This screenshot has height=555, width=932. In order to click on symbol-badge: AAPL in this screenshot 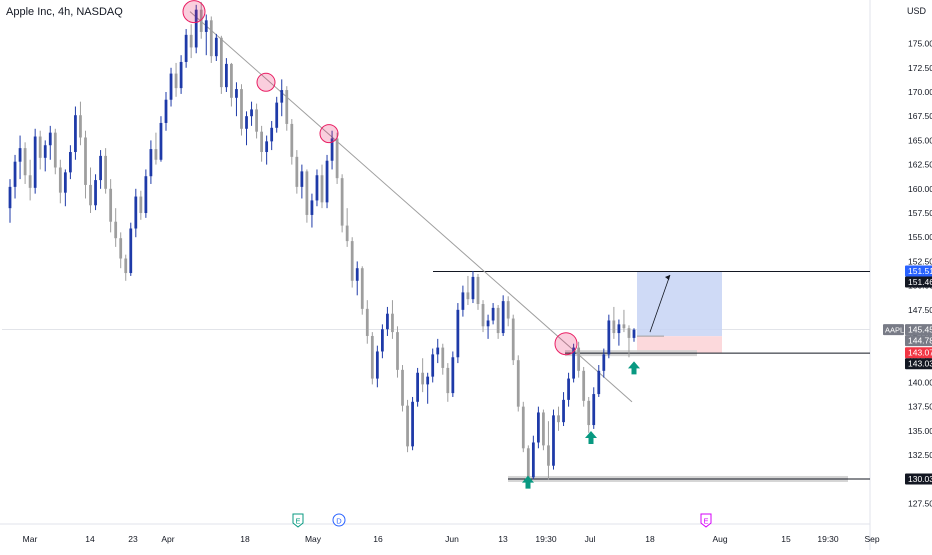, I will do `click(893, 330)`.